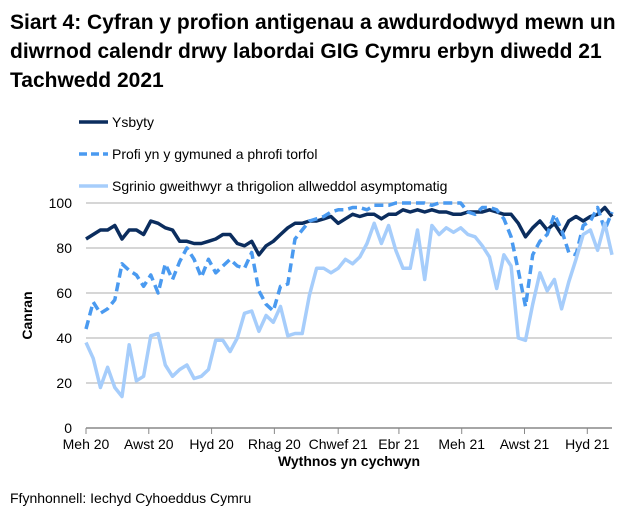 The image size is (637, 520). I want to click on x-tick-label: Awst 20, so click(149, 444).